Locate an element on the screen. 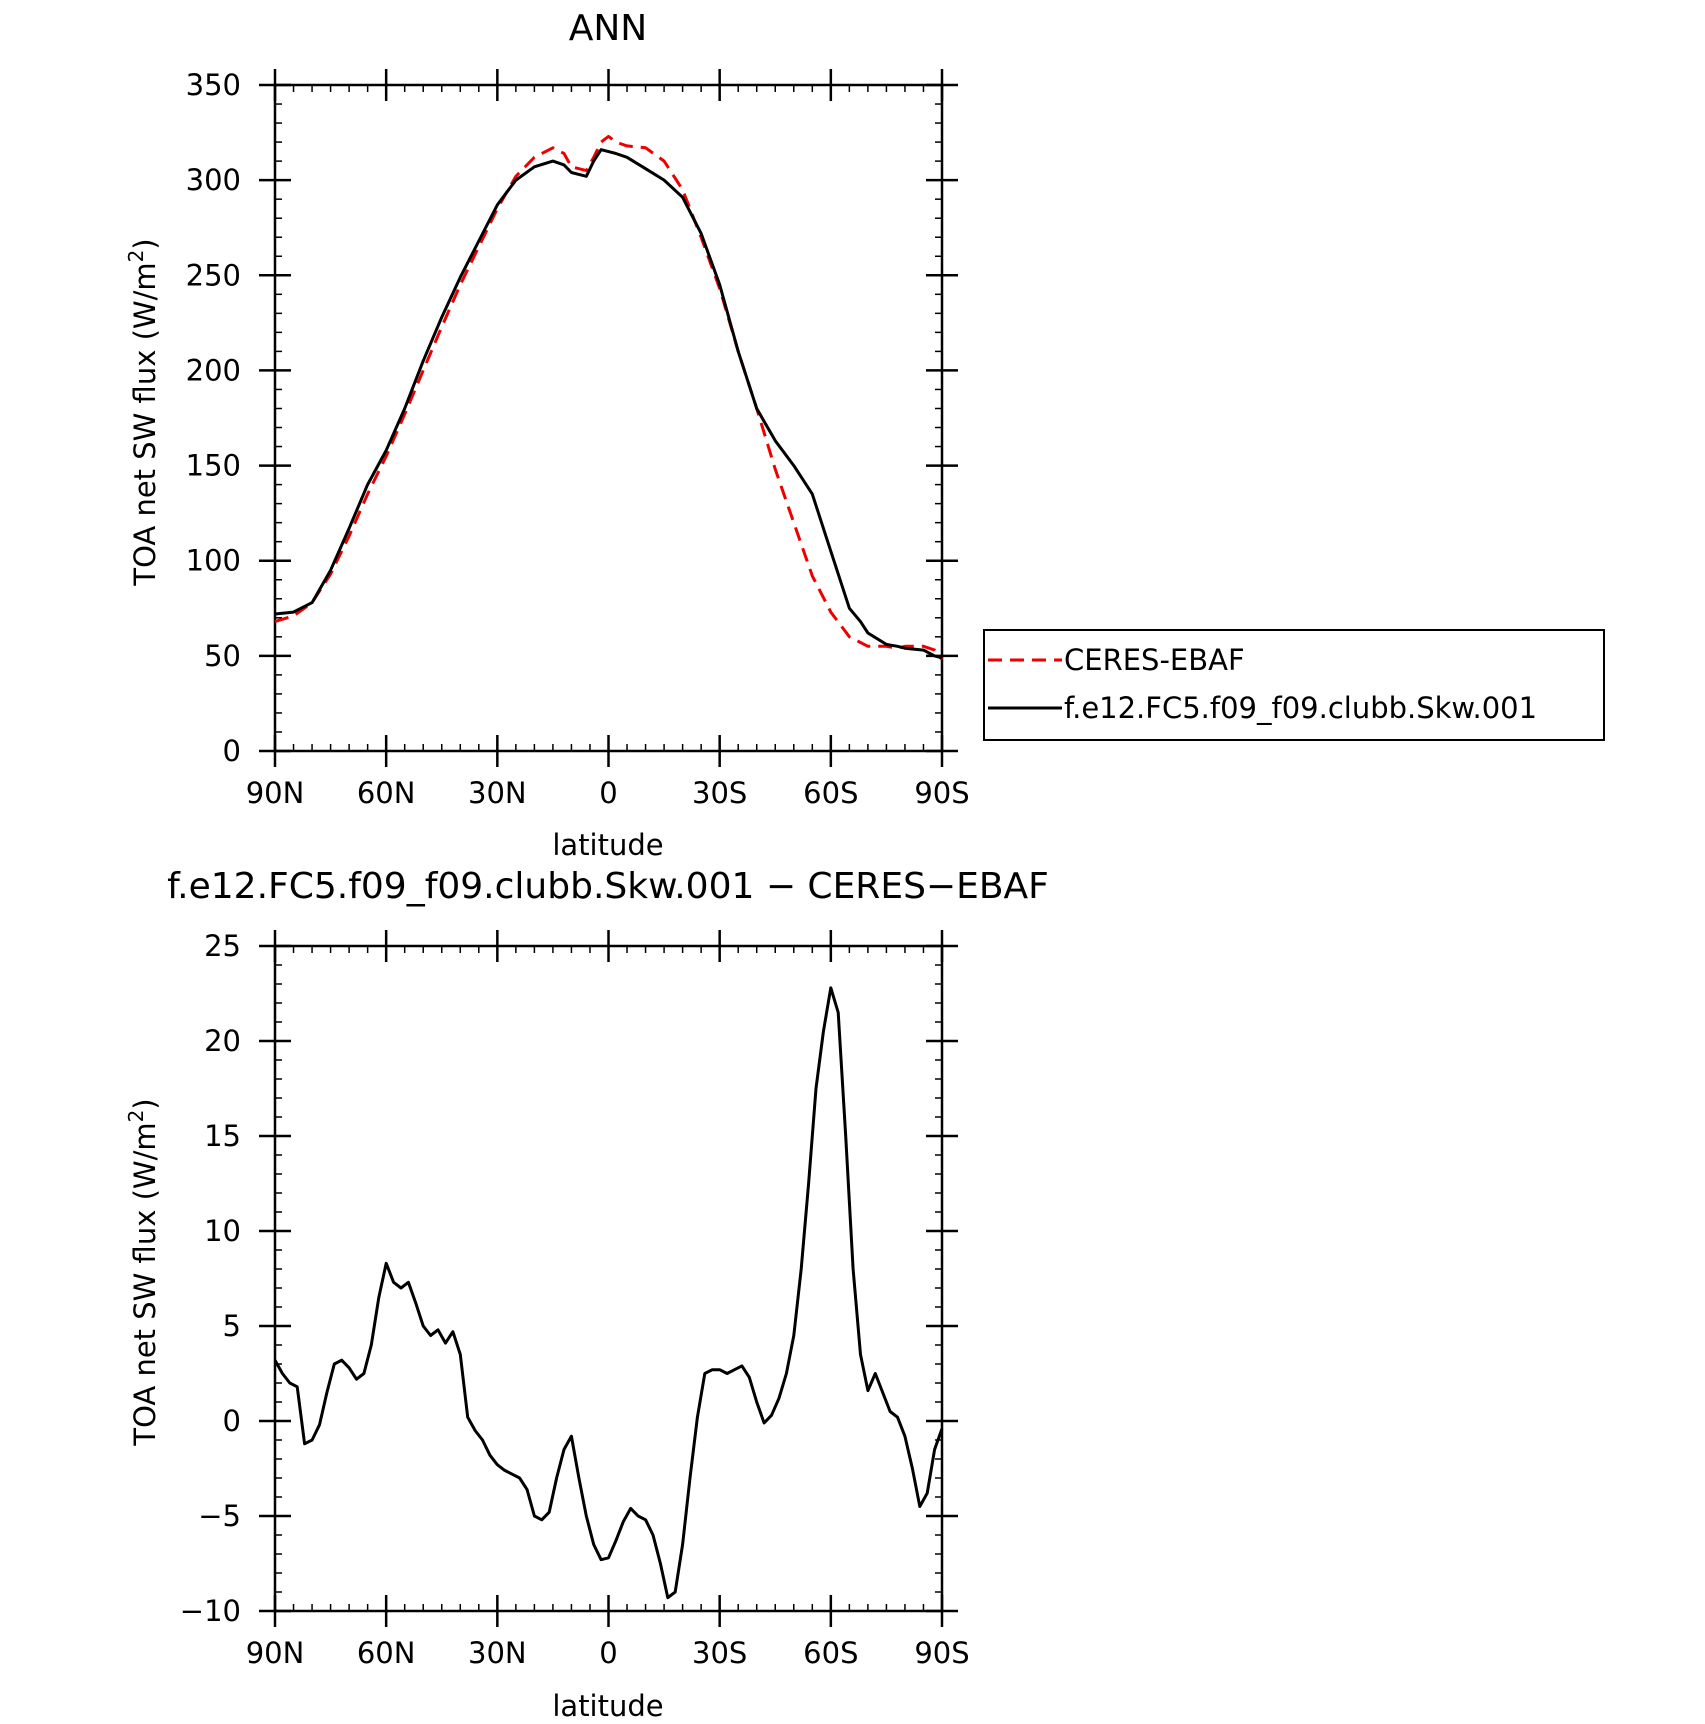 The image size is (1705, 1724). y-tick-label: 200 is located at coordinates (213, 370).